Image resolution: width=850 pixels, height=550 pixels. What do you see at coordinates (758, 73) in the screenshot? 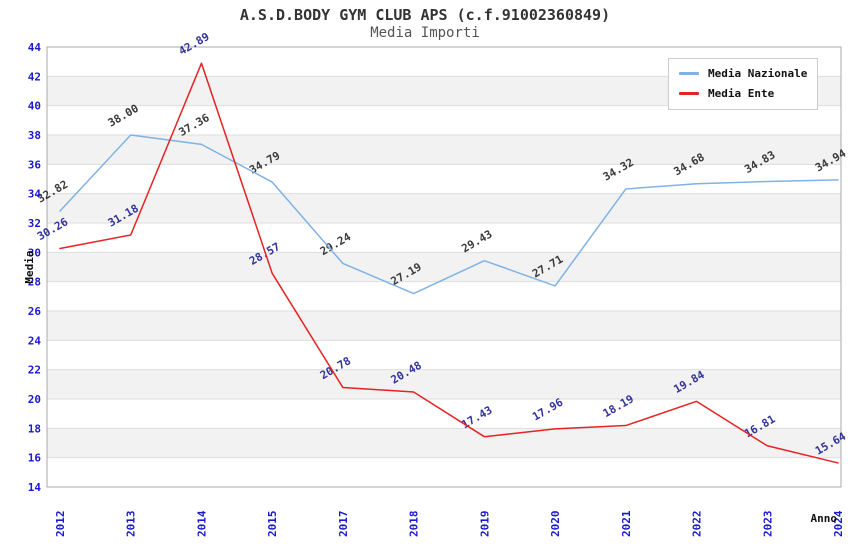
I see `legend-label-nazionale: Media Nazionale` at bounding box center [758, 73].